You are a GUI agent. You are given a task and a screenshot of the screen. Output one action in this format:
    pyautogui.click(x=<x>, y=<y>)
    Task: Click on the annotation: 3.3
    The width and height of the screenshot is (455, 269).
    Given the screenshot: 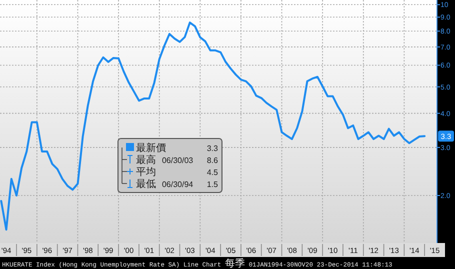 What is the action you would take?
    pyautogui.click(x=212, y=149)
    